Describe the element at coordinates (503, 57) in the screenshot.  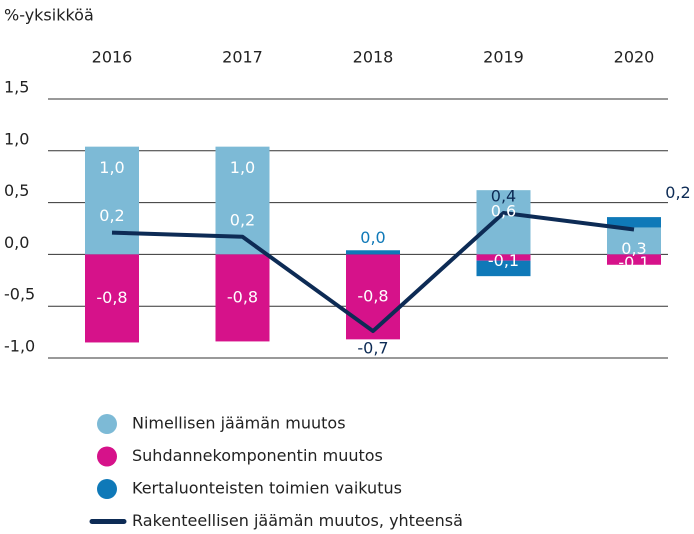
I see `x-tick-label: 2019` at that location.